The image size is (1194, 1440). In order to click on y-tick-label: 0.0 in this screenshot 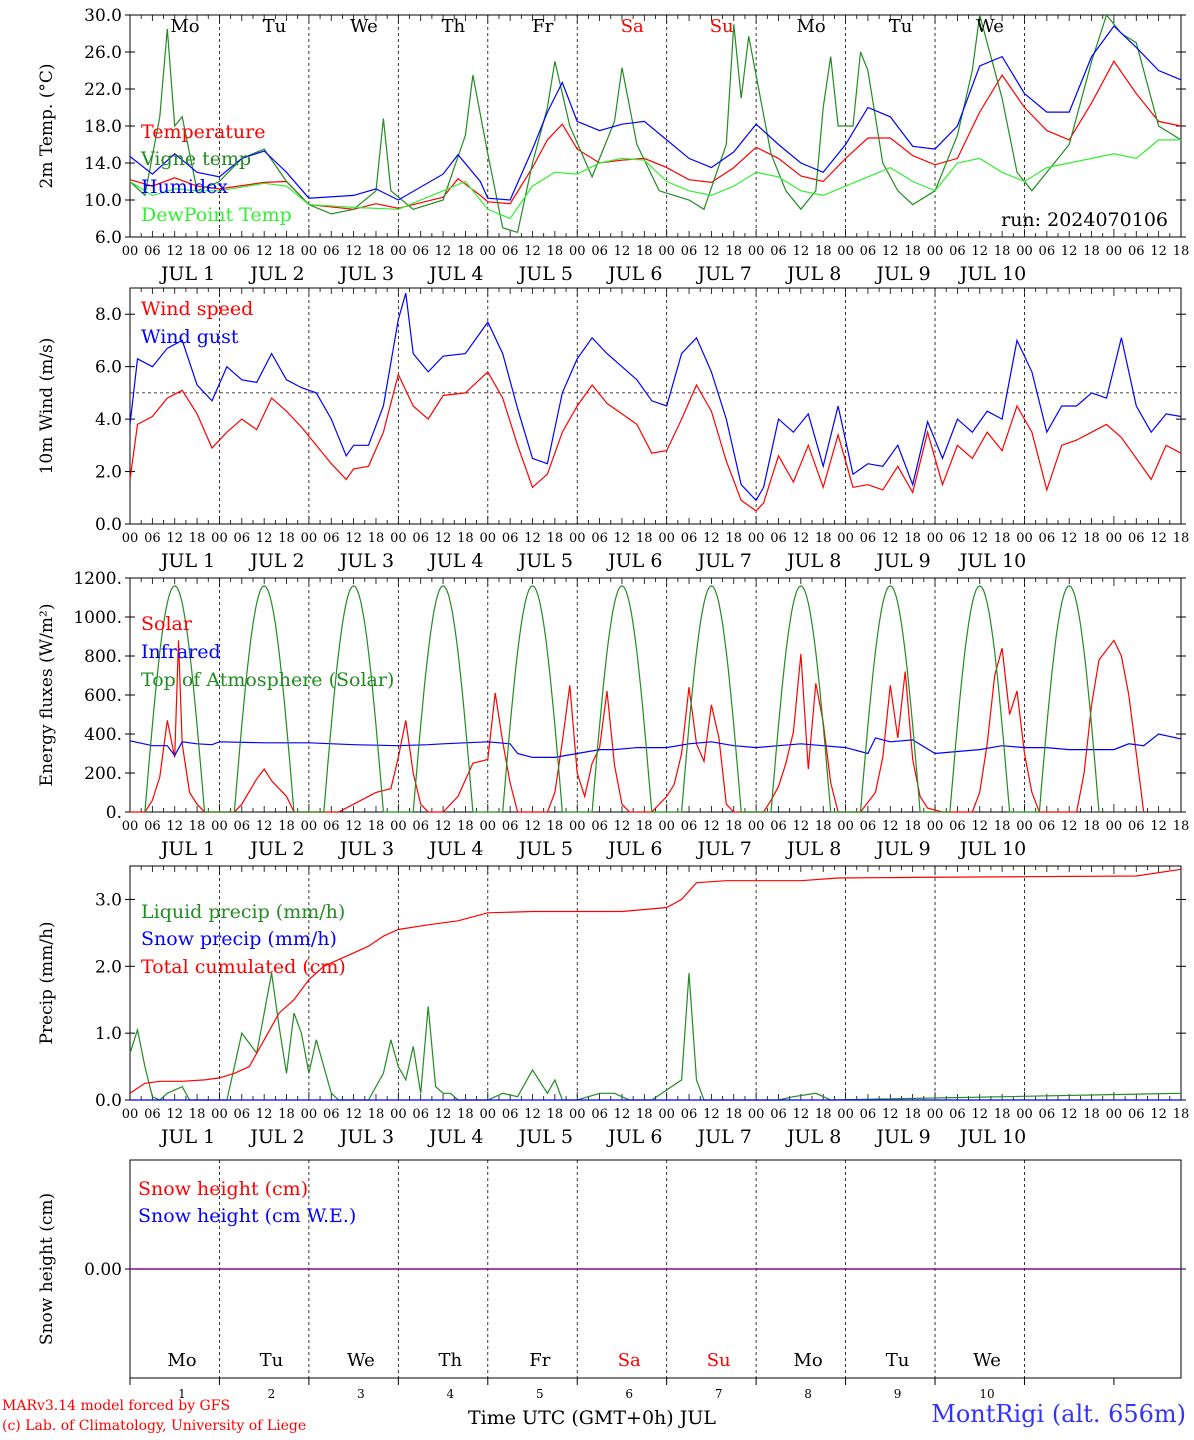, I will do `click(108, 1101)`.